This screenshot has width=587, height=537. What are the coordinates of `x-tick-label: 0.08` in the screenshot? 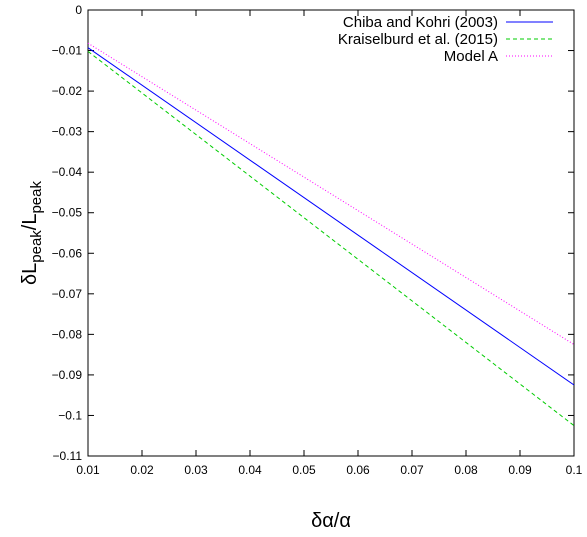 It's located at (466, 470).